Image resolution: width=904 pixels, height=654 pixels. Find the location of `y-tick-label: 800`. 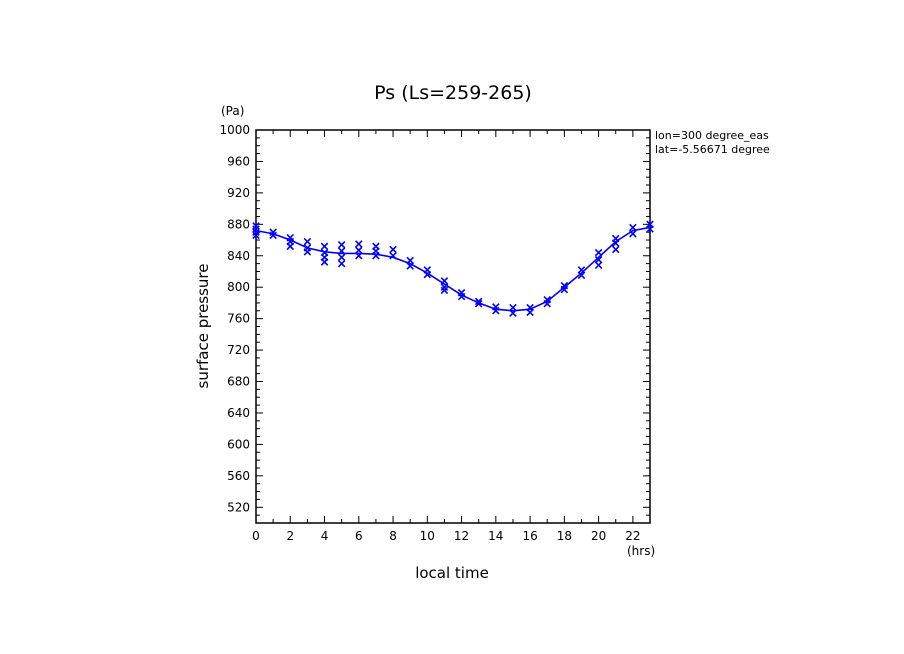

y-tick-label: 800 is located at coordinates (238, 287).